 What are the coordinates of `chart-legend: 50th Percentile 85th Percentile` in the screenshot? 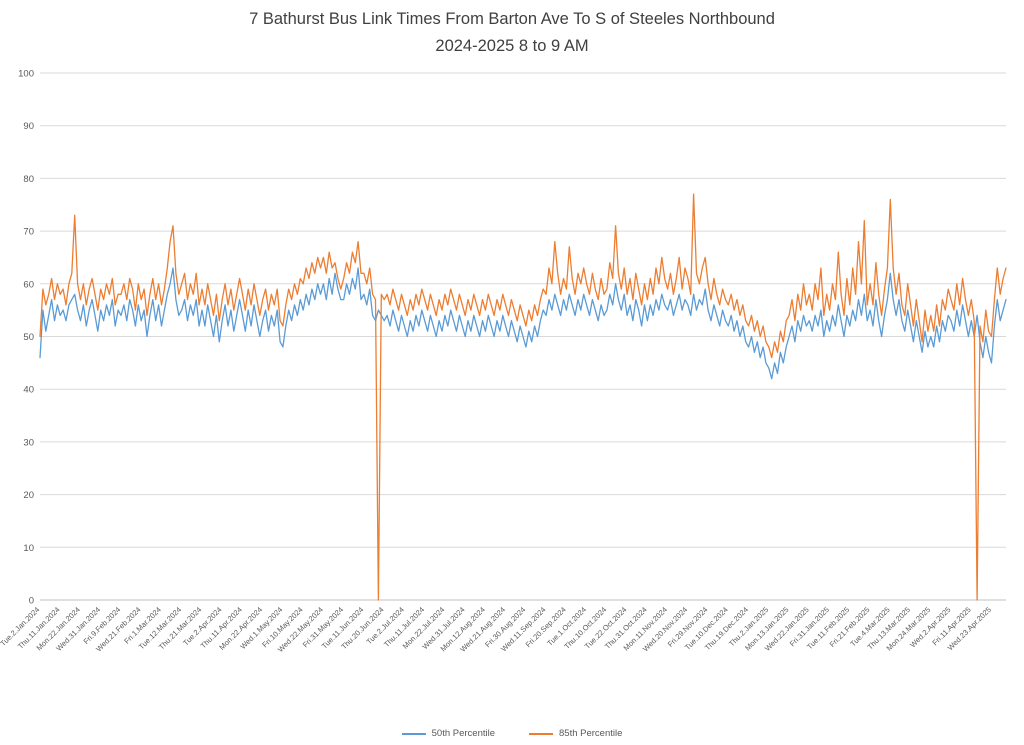 It's located at (512, 733).